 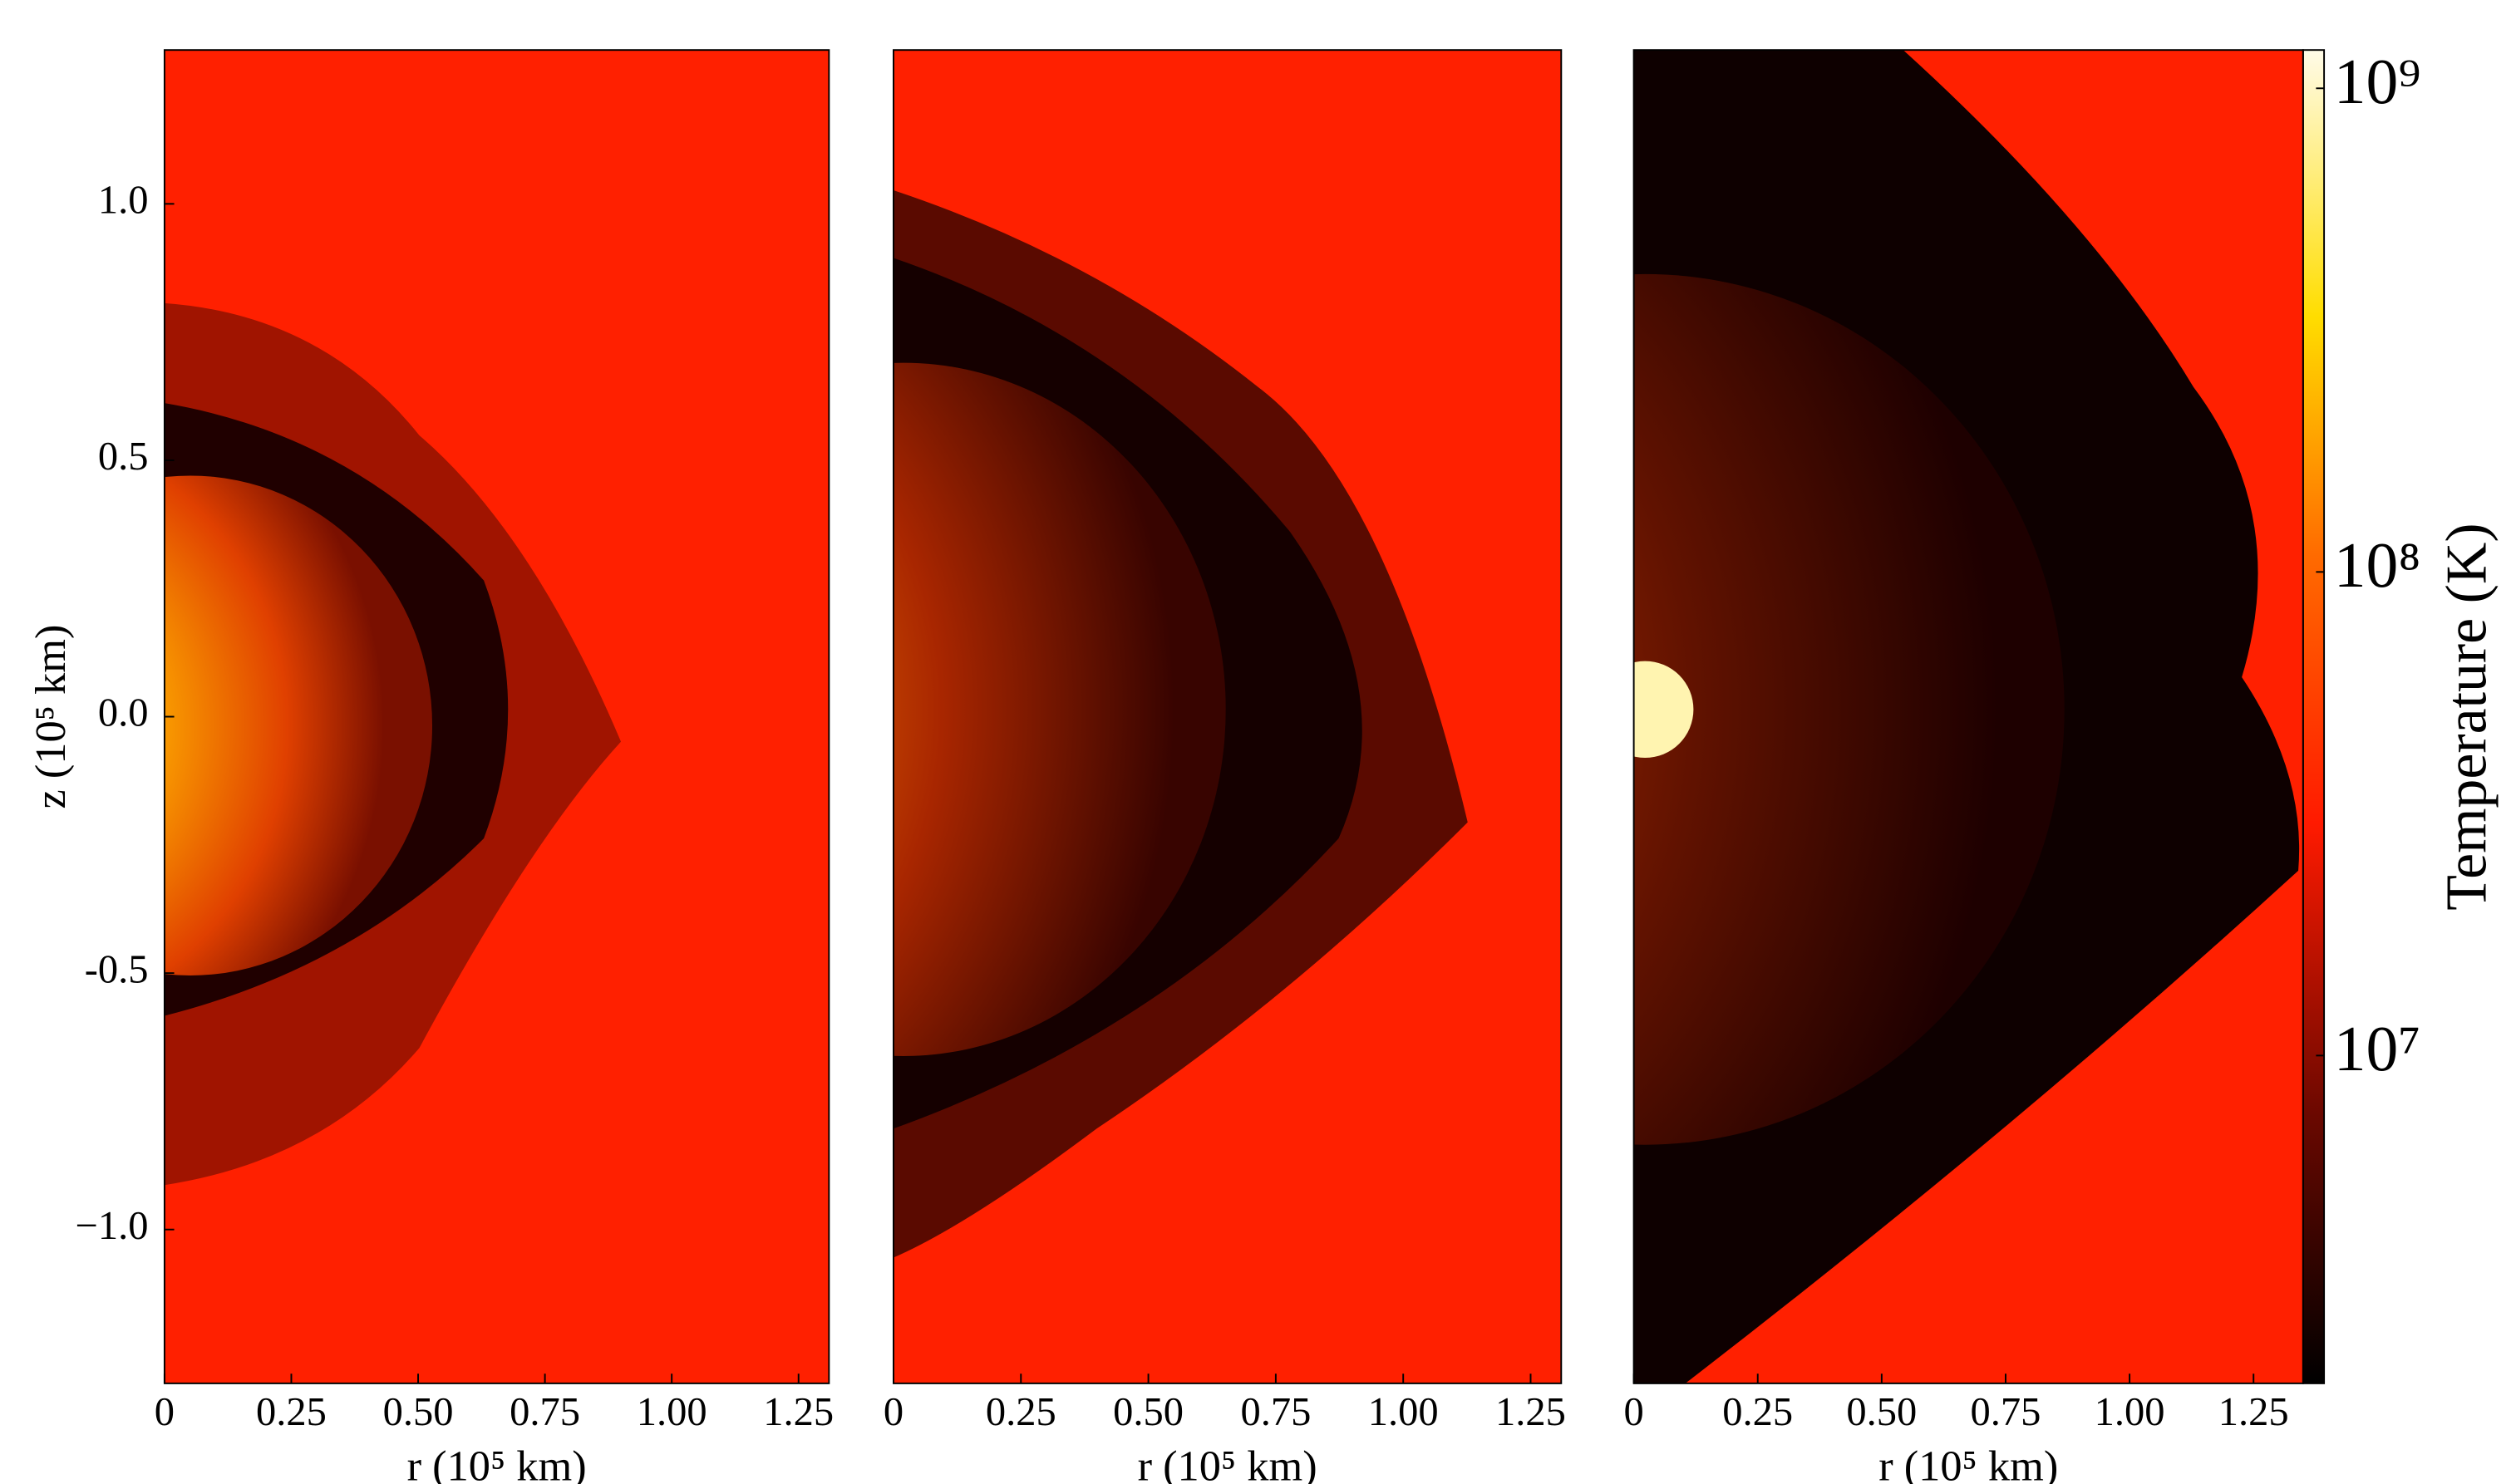 What do you see at coordinates (123, 457) in the screenshot?
I see `y-tick-label: 0.5` at bounding box center [123, 457].